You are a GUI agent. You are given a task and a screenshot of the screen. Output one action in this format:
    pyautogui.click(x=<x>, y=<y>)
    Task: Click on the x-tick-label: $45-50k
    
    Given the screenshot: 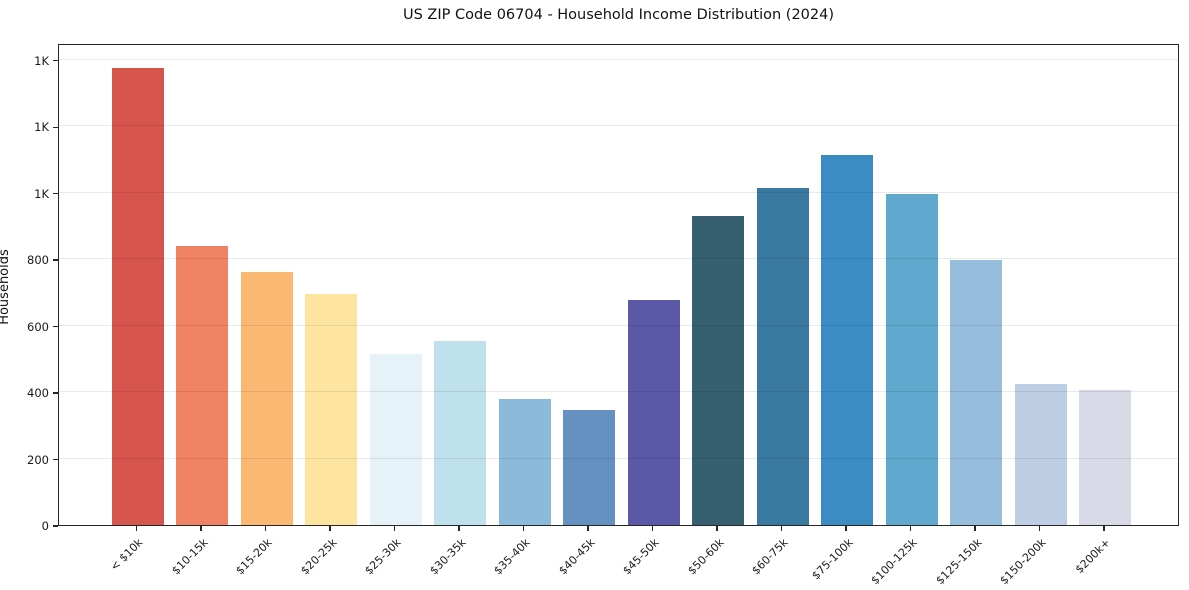 What is the action you would take?
    pyautogui.click(x=641, y=557)
    